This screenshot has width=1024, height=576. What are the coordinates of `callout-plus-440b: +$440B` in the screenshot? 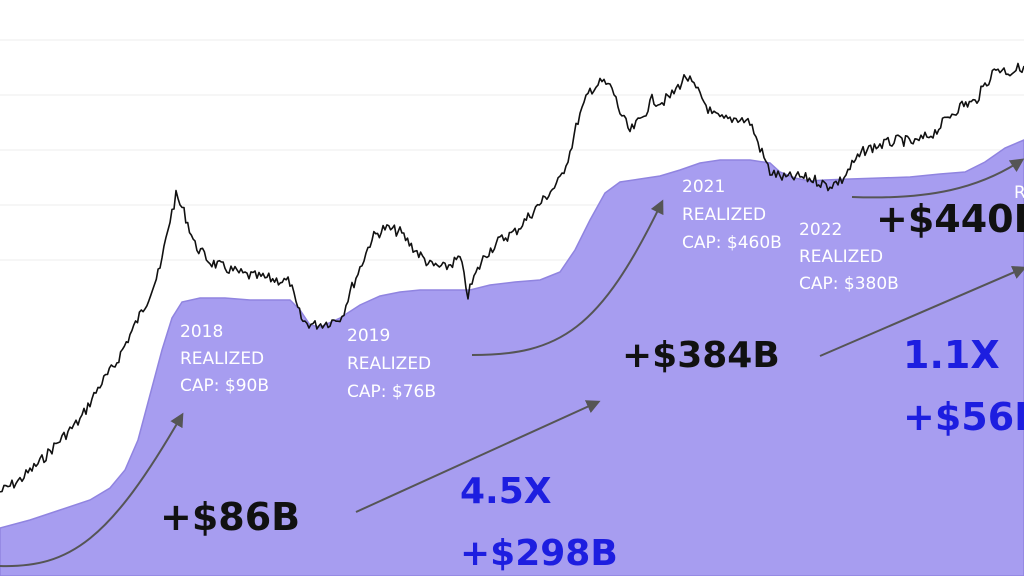 It's located at (950, 219).